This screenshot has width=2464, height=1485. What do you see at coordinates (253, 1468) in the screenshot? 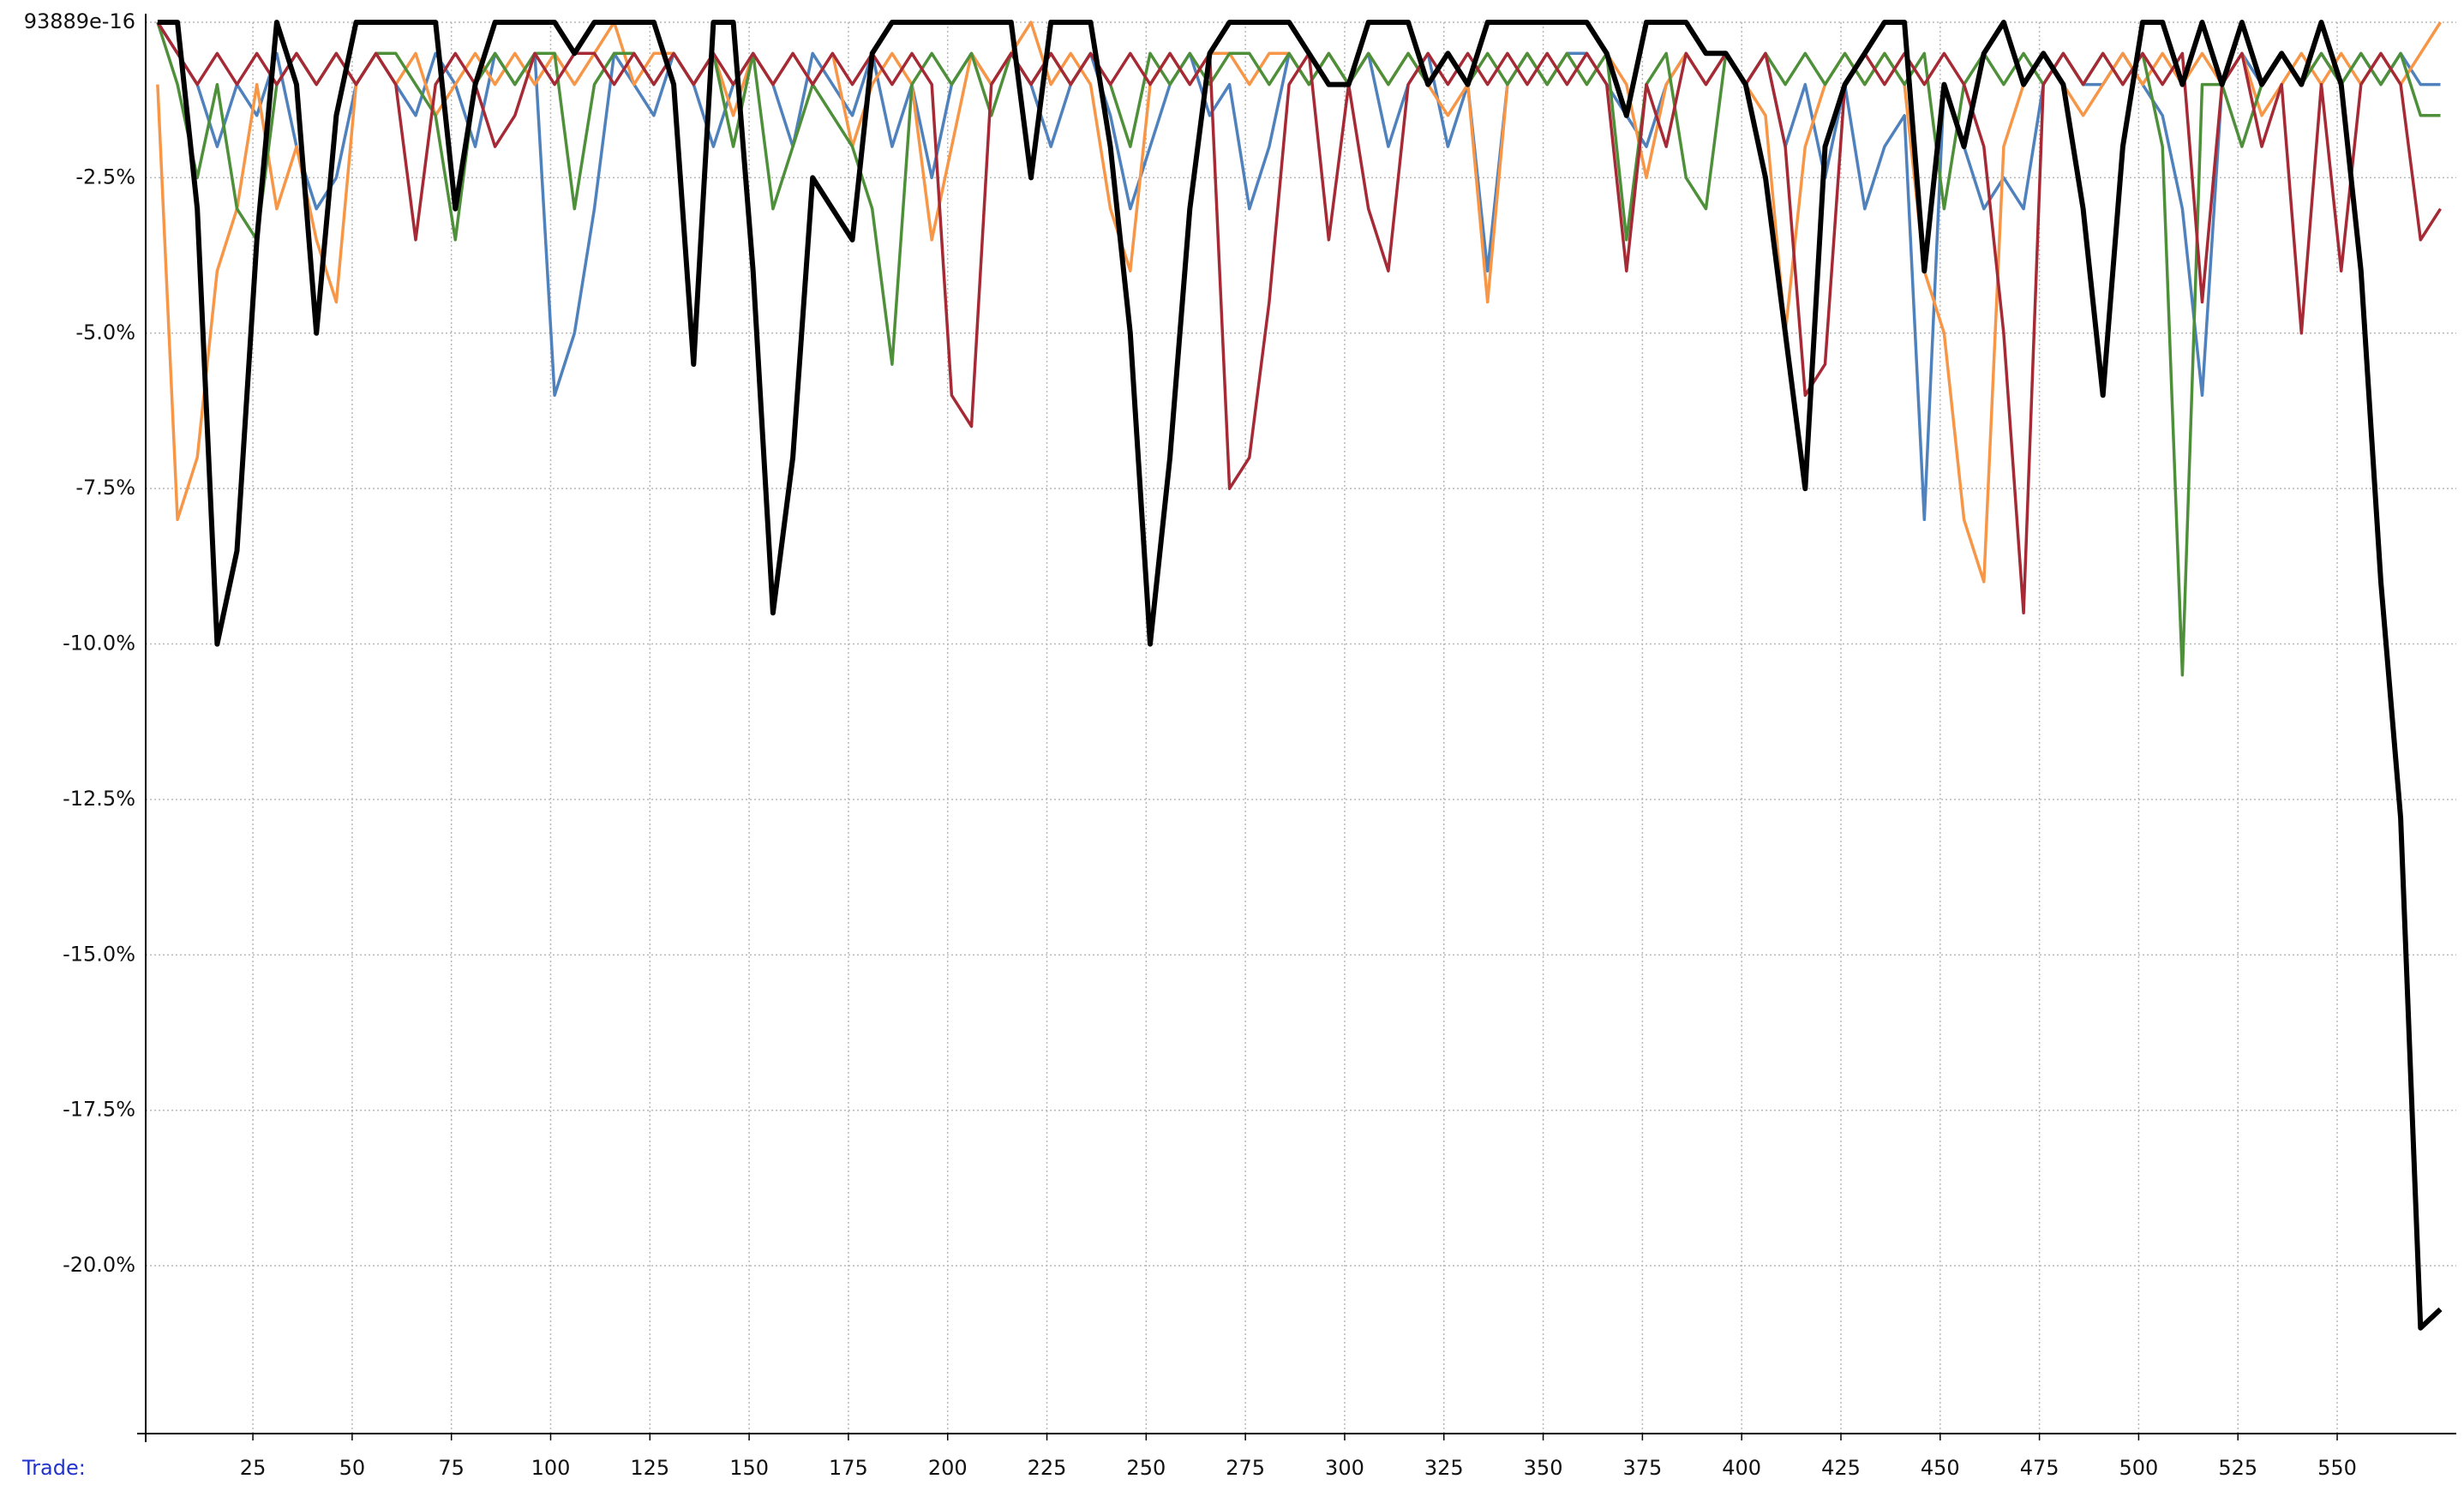
I see `x-tick-label: 25` at bounding box center [253, 1468].